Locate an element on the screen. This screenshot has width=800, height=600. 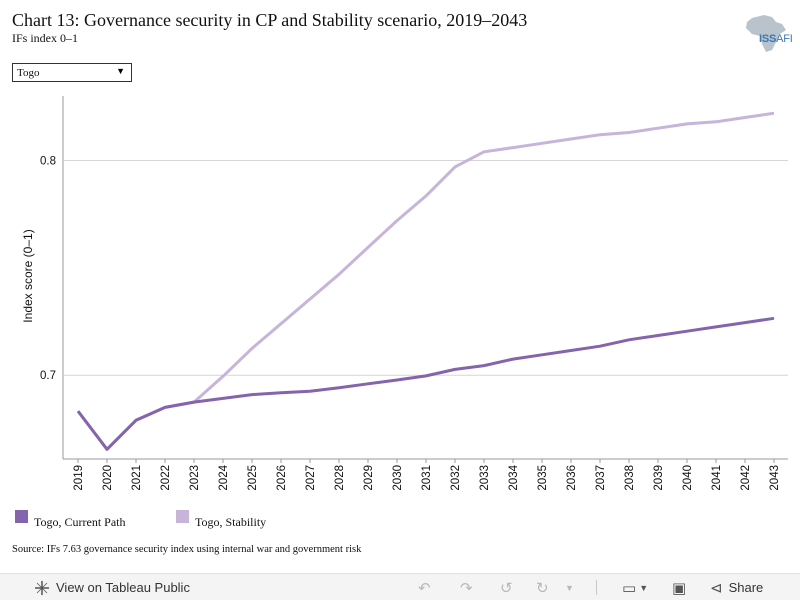
view-on-tableau-label: View on Tableau Public is located at coordinates (123, 587).